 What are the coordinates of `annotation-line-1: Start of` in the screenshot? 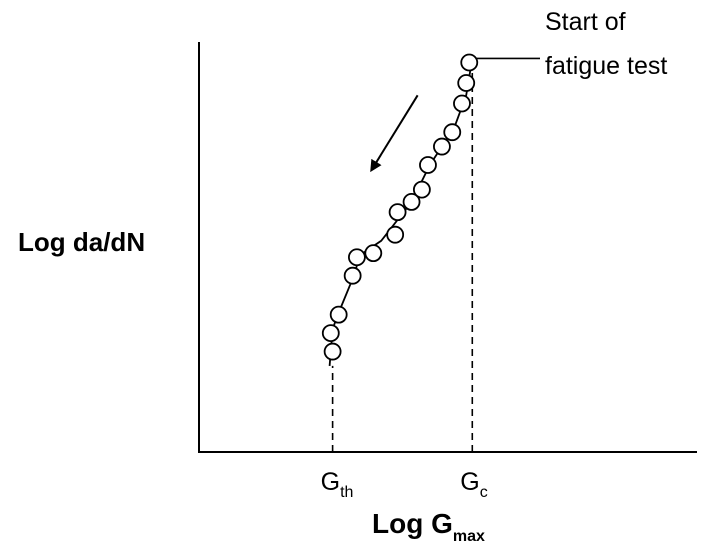 It's located at (585, 22).